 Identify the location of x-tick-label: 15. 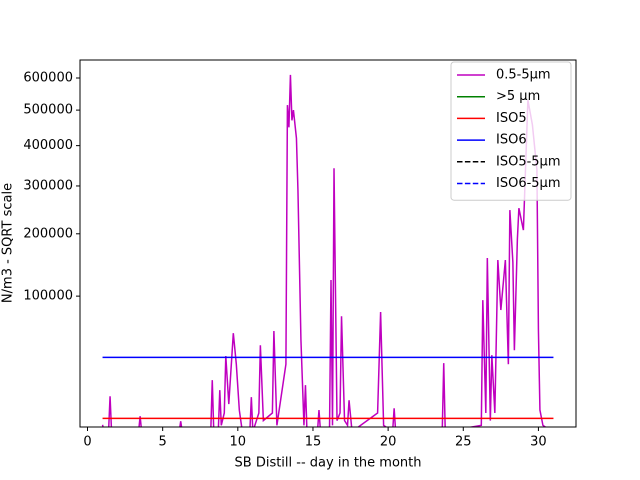
(313, 442).